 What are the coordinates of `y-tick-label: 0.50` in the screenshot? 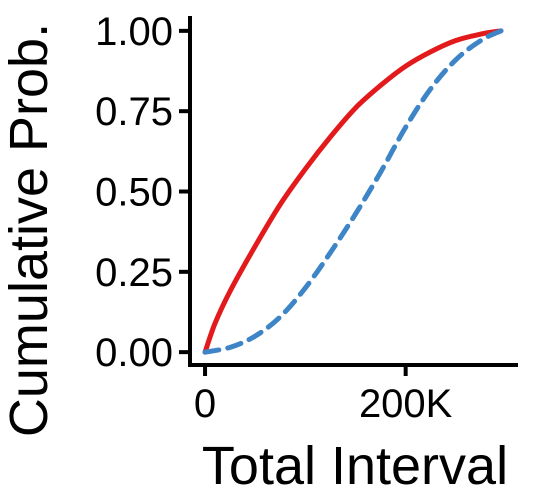 It's located at (134, 193).